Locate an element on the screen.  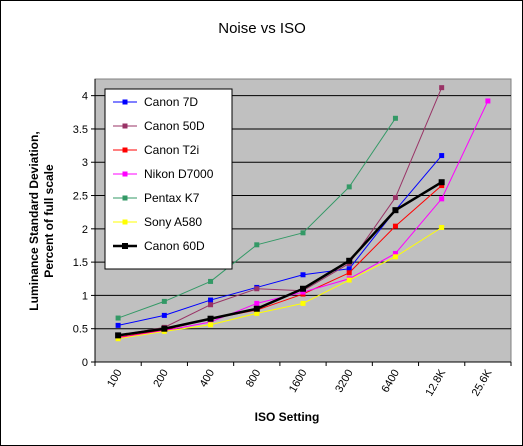
x-tick-label-6: 6400 is located at coordinates (390, 381).